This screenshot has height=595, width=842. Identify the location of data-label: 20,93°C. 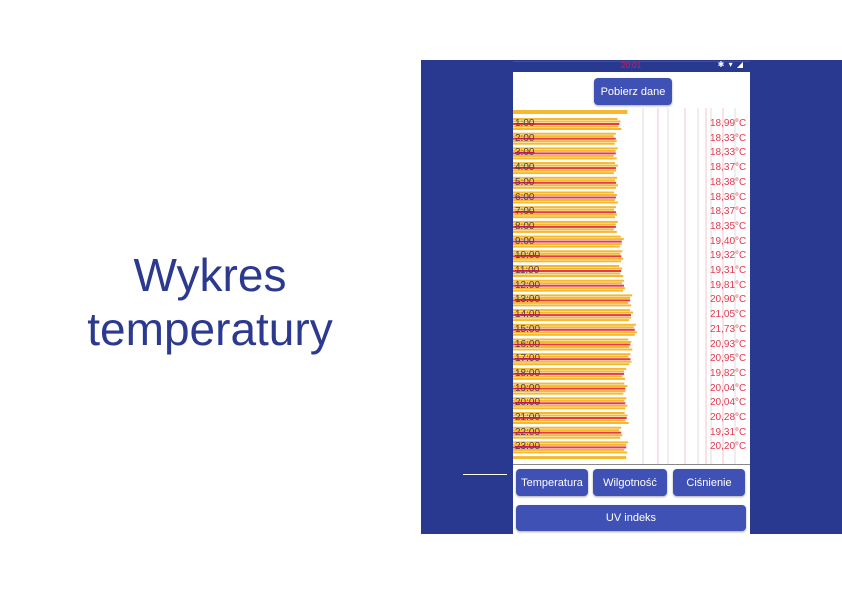
(728, 344).